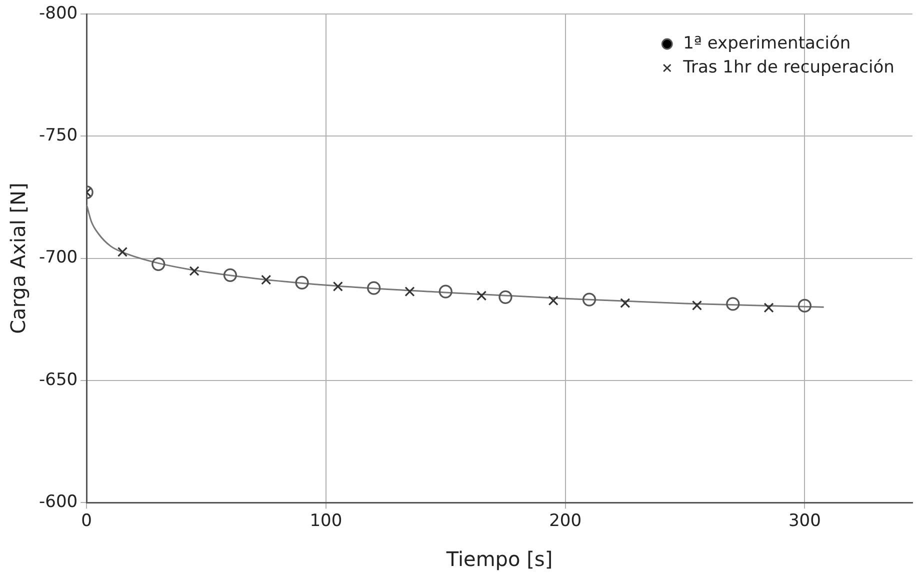 Image resolution: width=920 pixels, height=581 pixels. I want to click on y-tick-label: -600, so click(58, 502).